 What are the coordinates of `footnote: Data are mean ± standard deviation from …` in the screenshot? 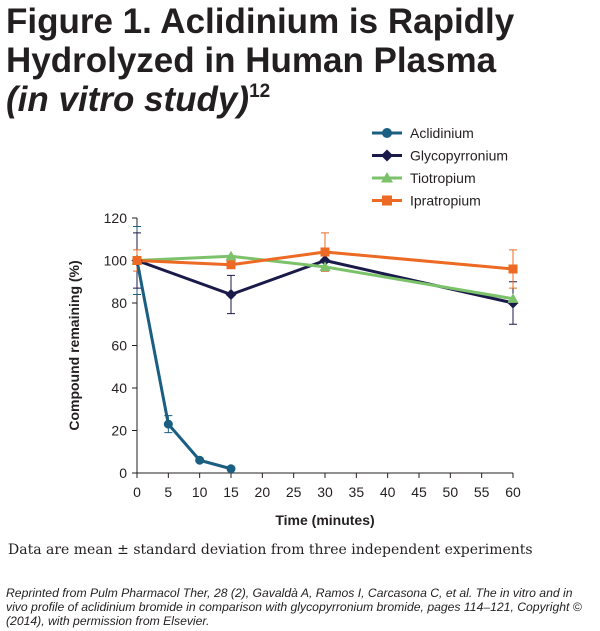 It's located at (270, 550).